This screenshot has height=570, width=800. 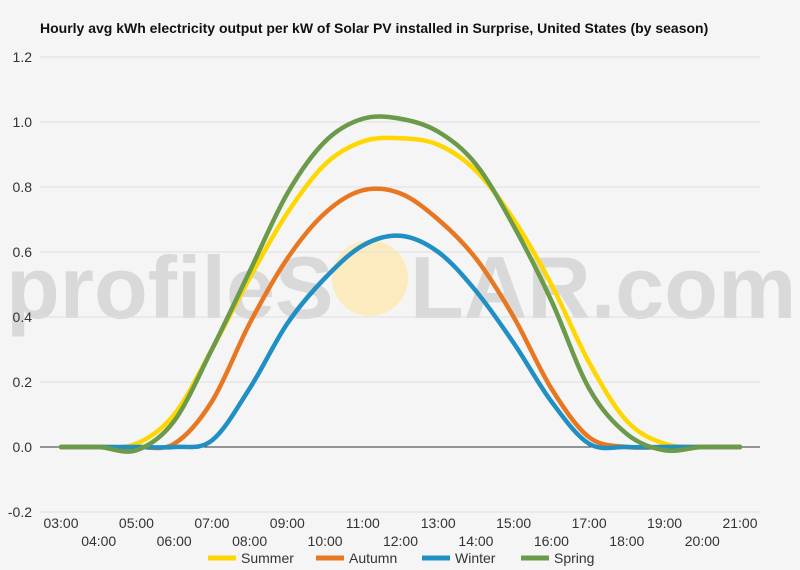 What do you see at coordinates (589, 523) in the screenshot?
I see `x-tick-label: 17:00` at bounding box center [589, 523].